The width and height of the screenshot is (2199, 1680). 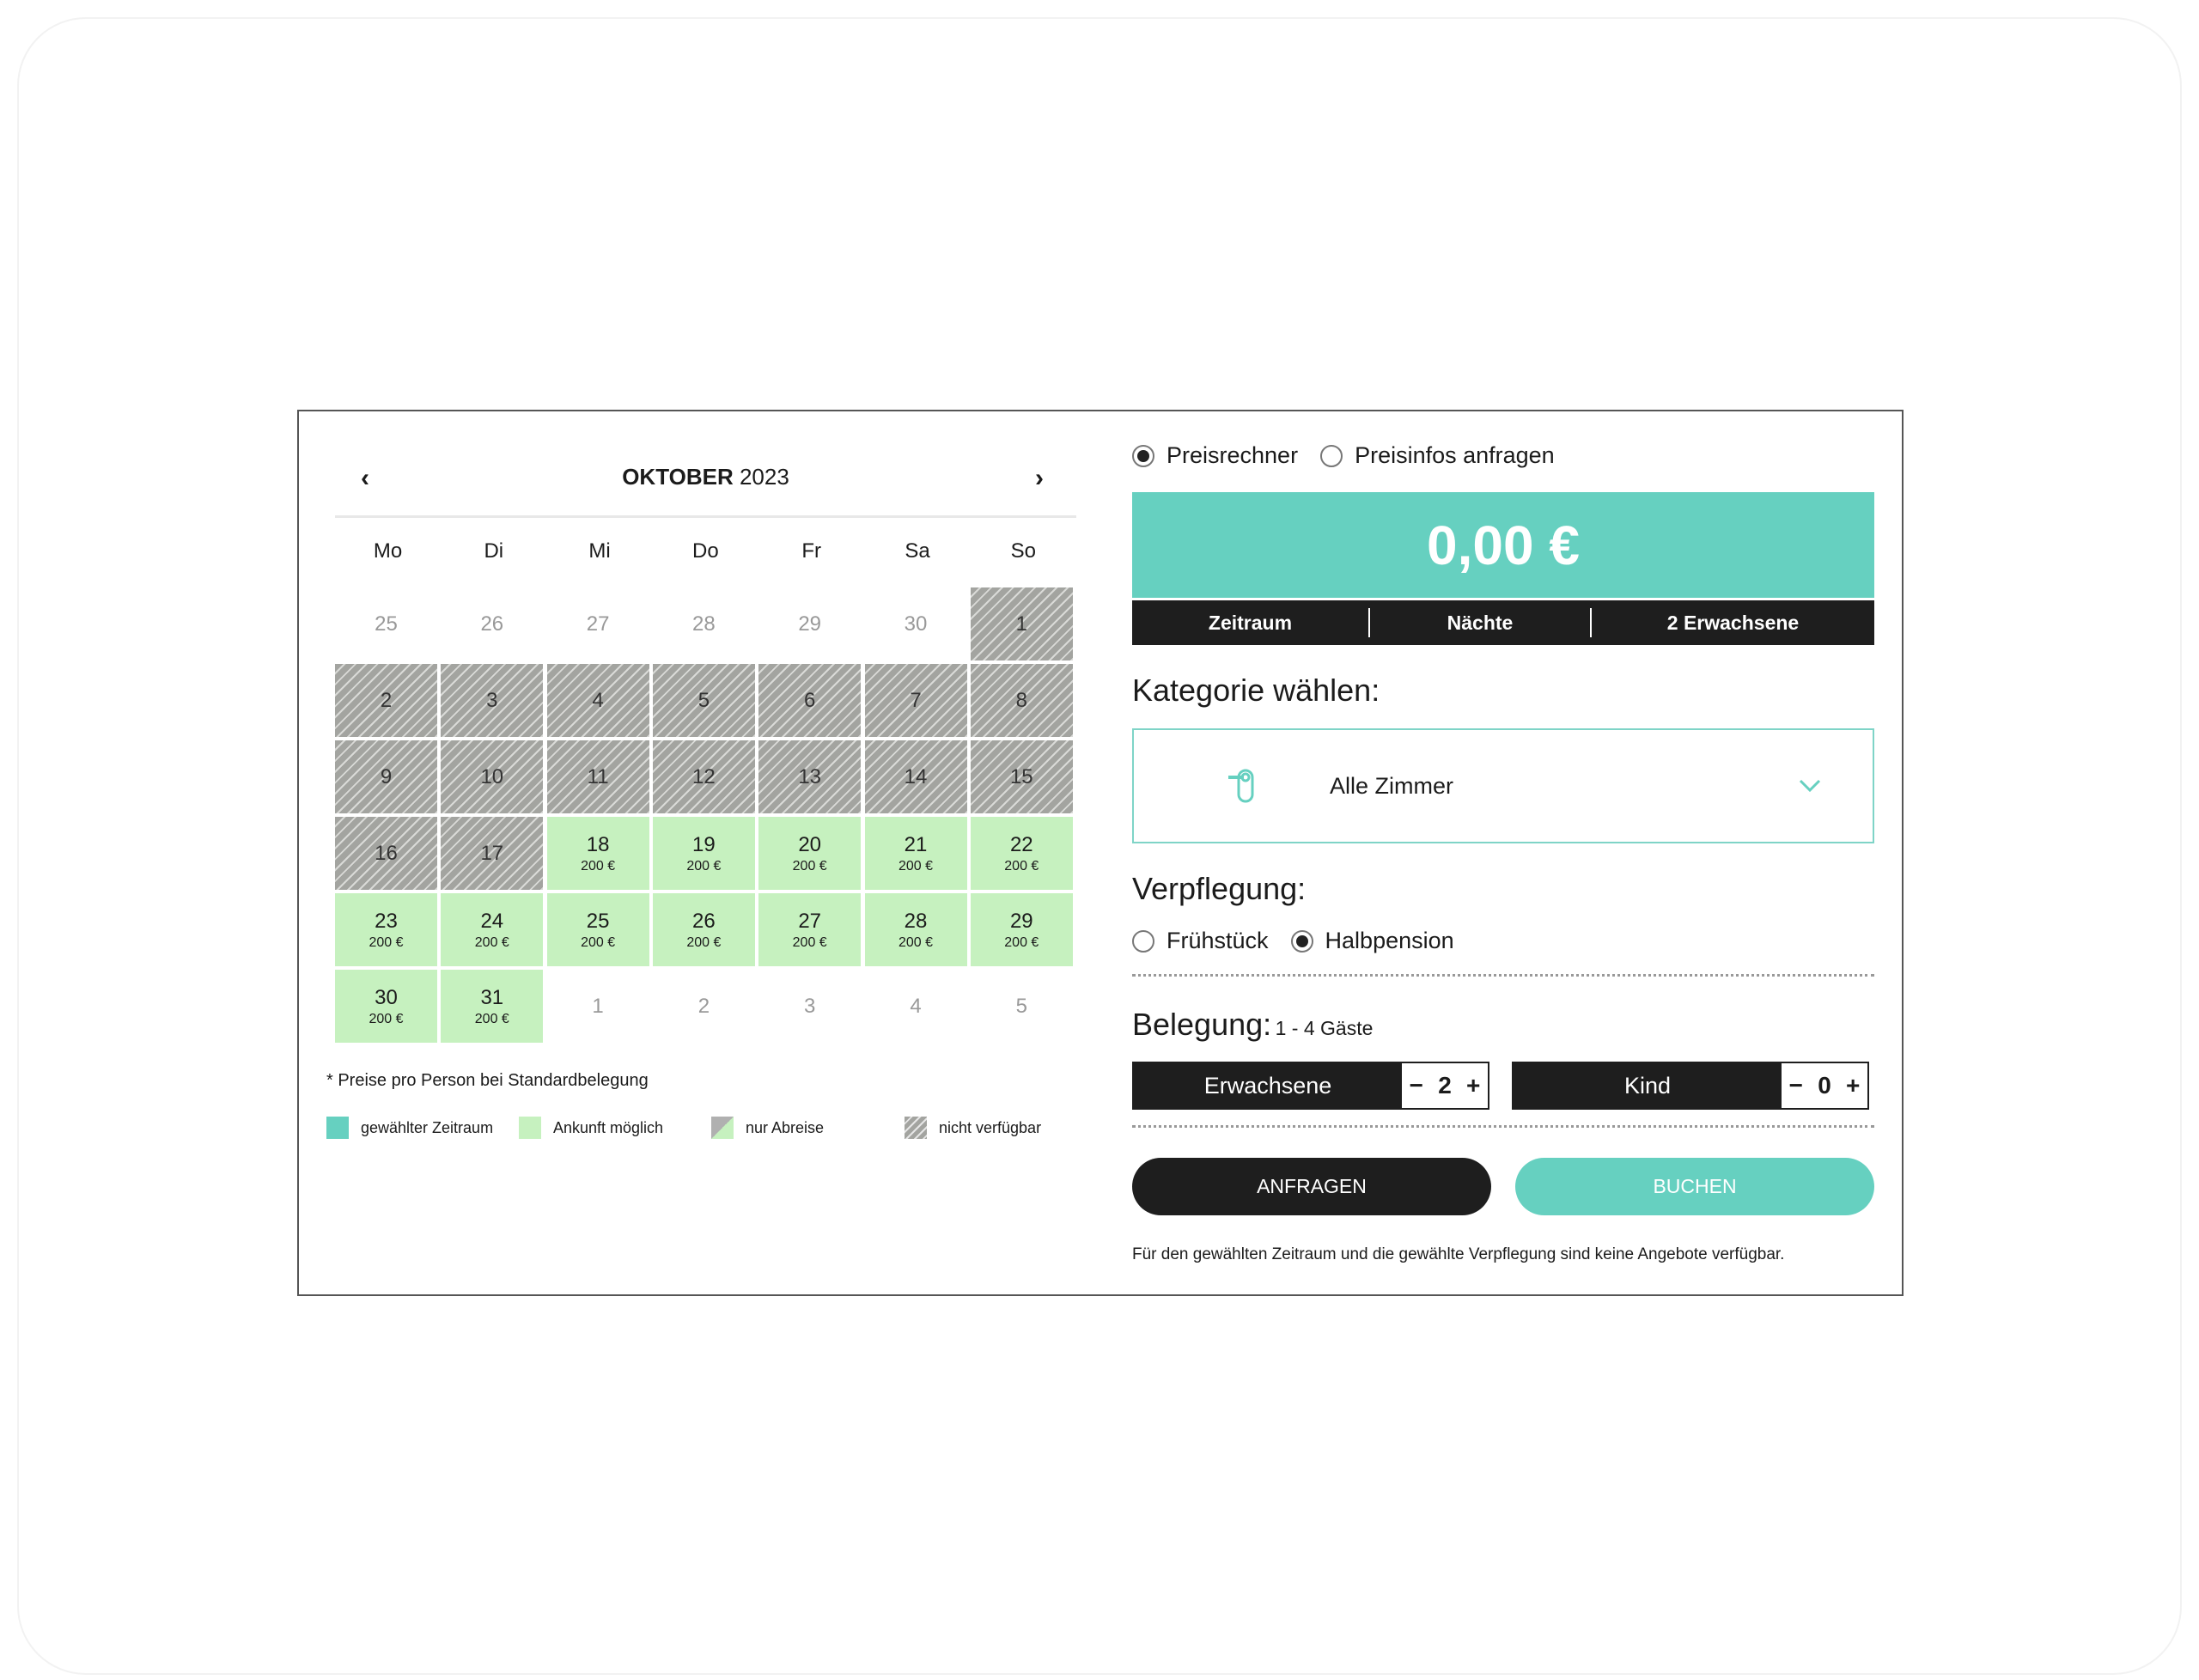 I want to click on legend-arrival: Ankunft möglich, so click(x=591, y=1128).